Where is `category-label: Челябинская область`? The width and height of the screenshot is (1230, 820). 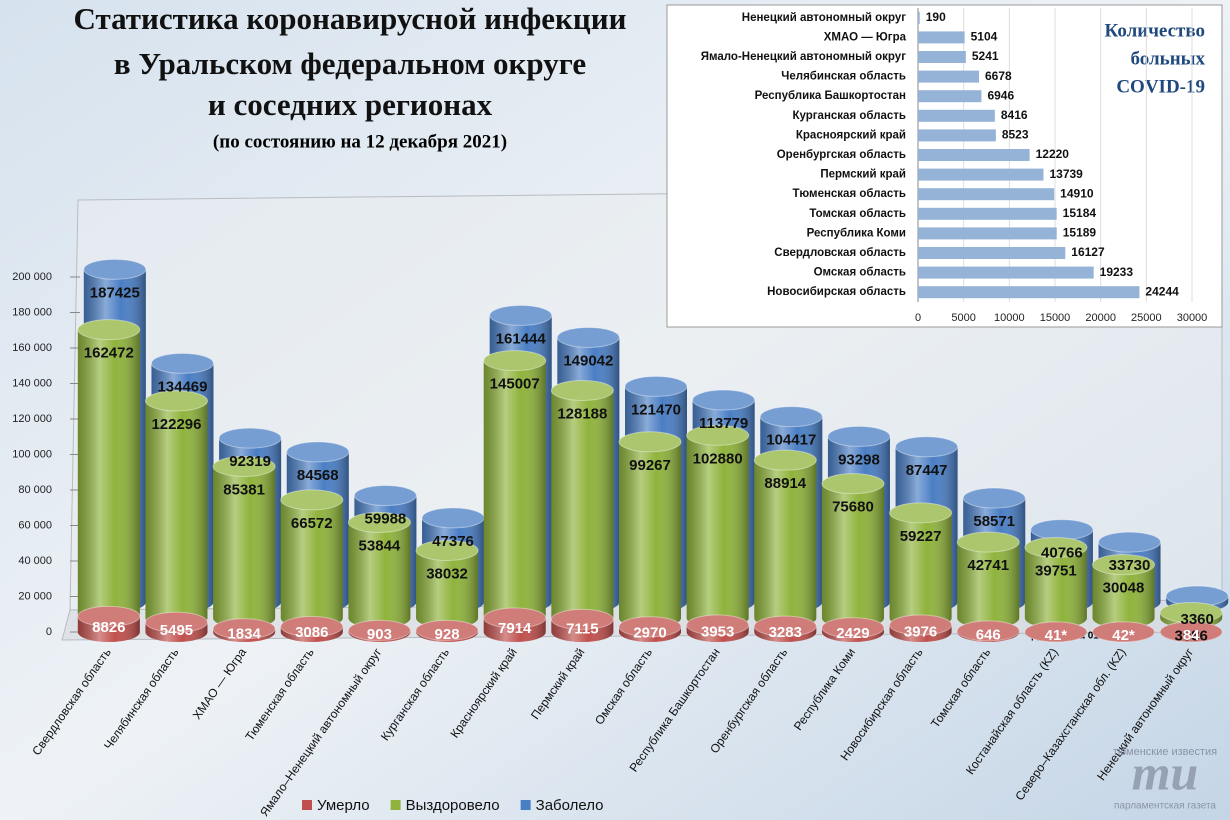
category-label: Челябинская область is located at coordinates (843, 77).